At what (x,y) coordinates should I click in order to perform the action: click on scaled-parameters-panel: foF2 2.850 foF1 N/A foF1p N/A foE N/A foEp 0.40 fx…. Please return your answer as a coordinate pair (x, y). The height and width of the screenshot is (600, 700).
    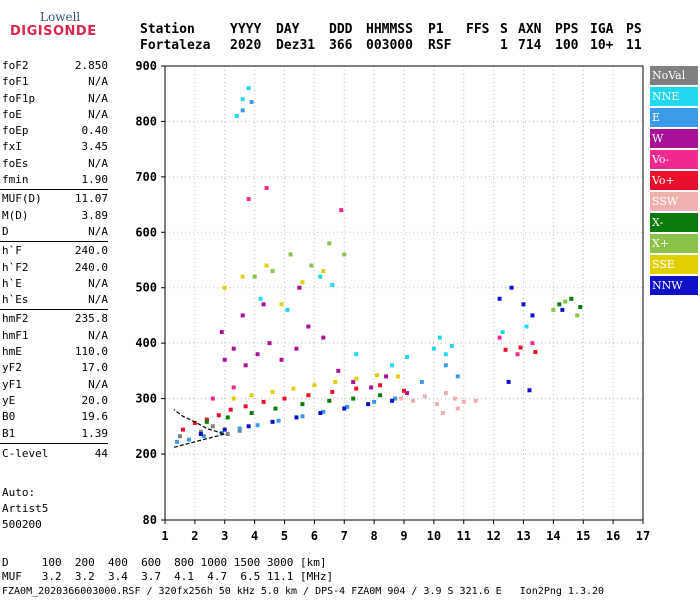
    Looking at the image, I should click on (56, 260).